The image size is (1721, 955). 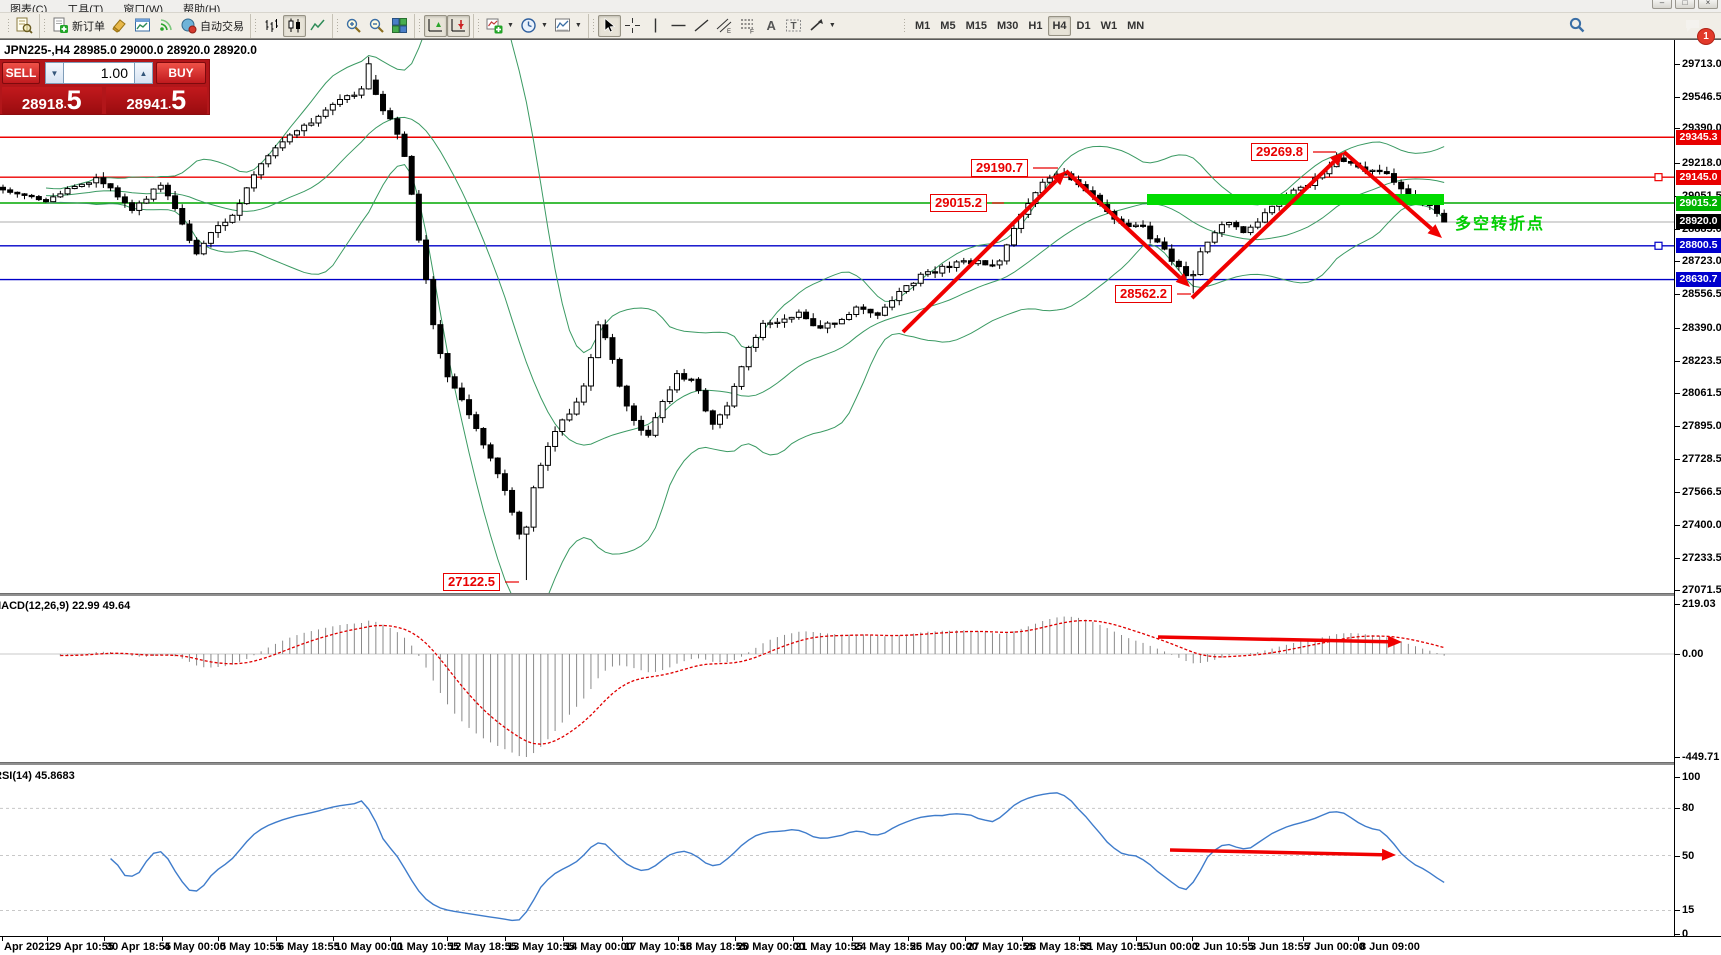 What do you see at coordinates (119, 26) in the screenshot?
I see `indicator-list-button` at bounding box center [119, 26].